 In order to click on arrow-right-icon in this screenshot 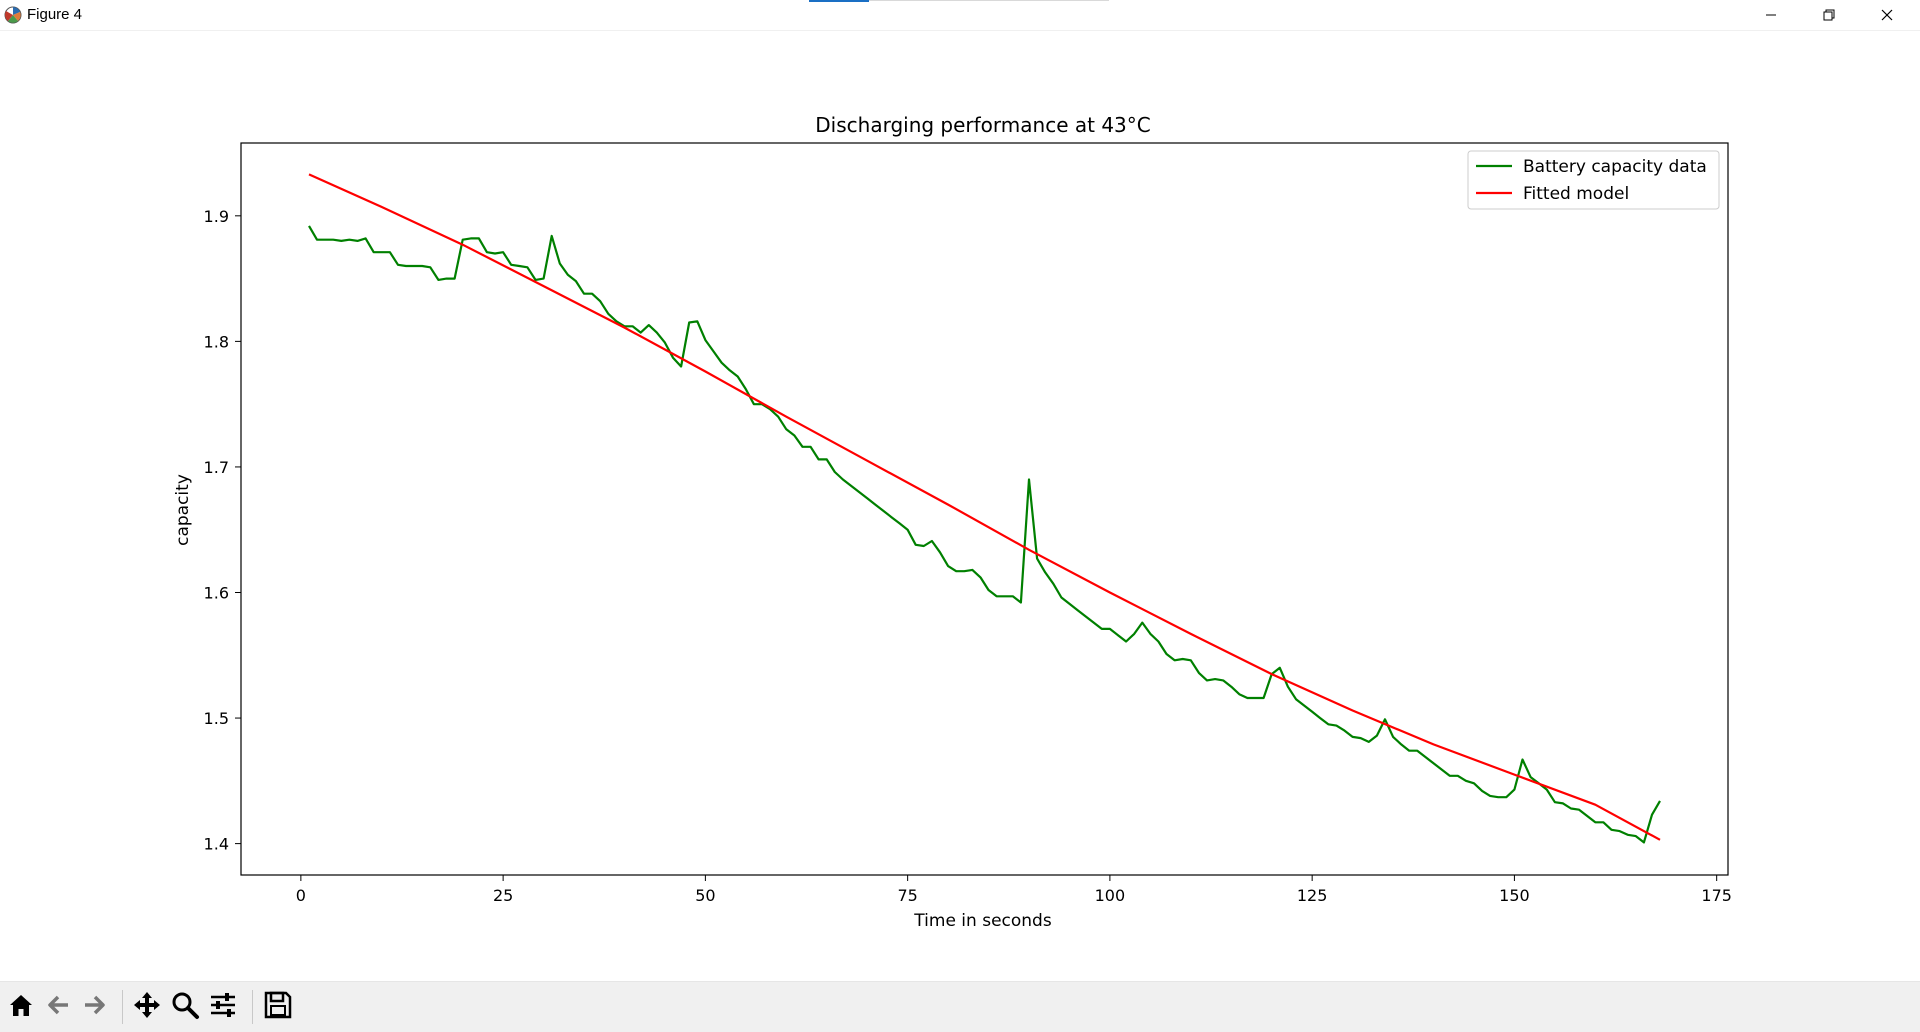, I will do `click(95, 1007)`.